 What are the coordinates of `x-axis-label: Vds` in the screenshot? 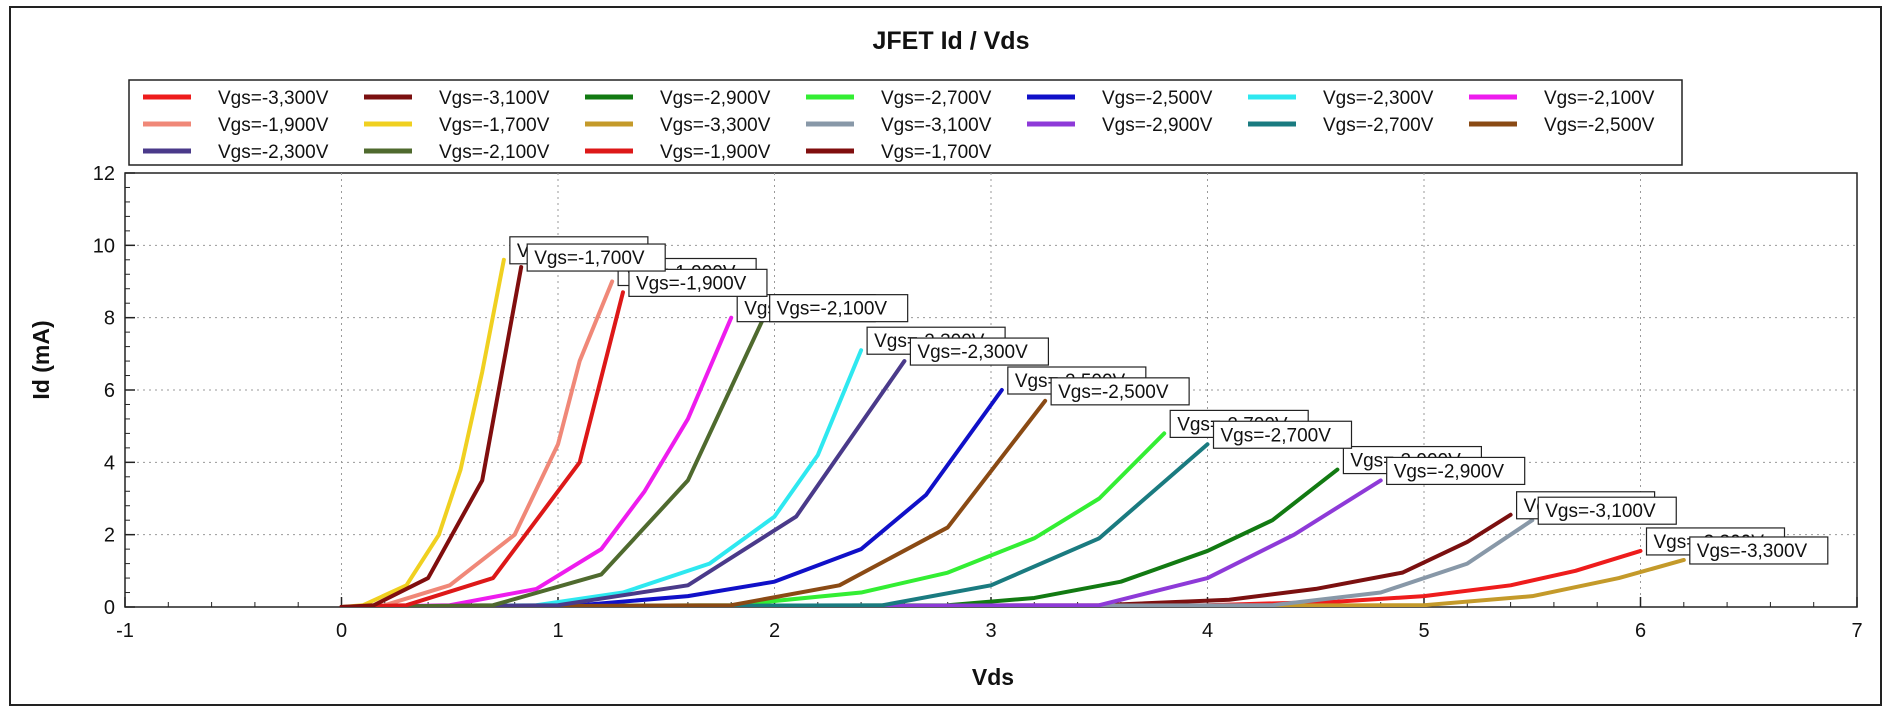 It's located at (993, 677).